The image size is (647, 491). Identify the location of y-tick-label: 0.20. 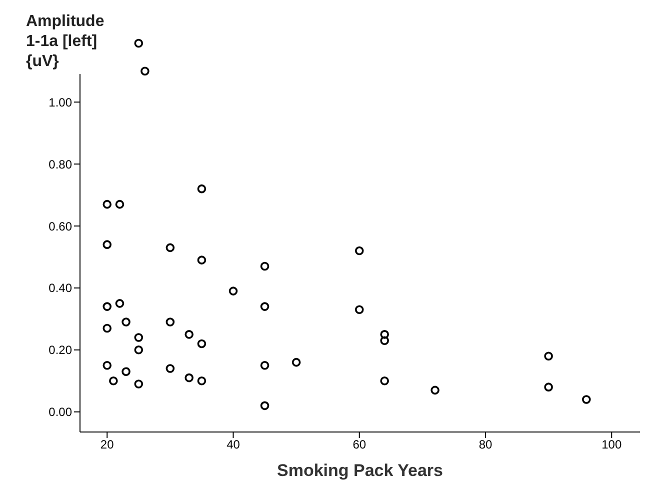
(60, 350).